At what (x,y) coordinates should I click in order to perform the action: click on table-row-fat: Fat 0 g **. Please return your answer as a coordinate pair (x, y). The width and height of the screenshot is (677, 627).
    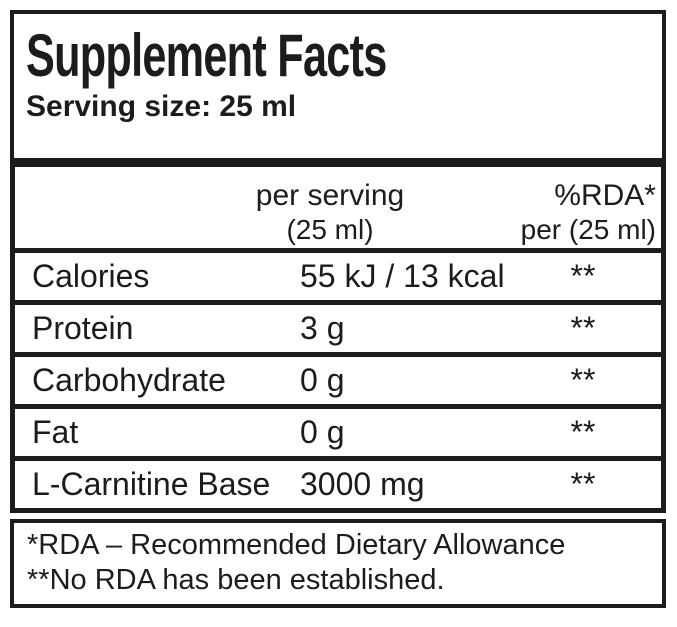
    Looking at the image, I should click on (338, 435).